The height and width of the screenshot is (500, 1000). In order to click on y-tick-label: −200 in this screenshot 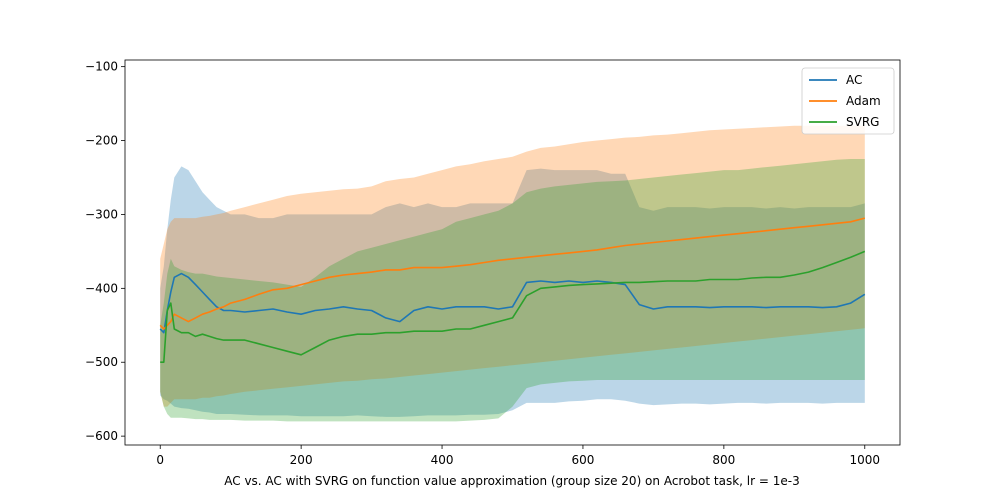, I will do `click(101, 141)`.